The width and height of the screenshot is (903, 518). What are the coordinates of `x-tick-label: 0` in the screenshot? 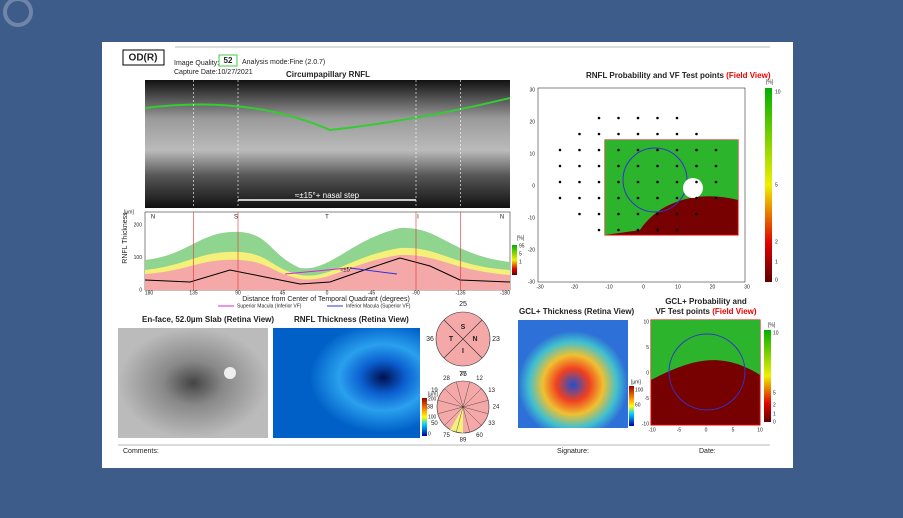 It's located at (643, 287).